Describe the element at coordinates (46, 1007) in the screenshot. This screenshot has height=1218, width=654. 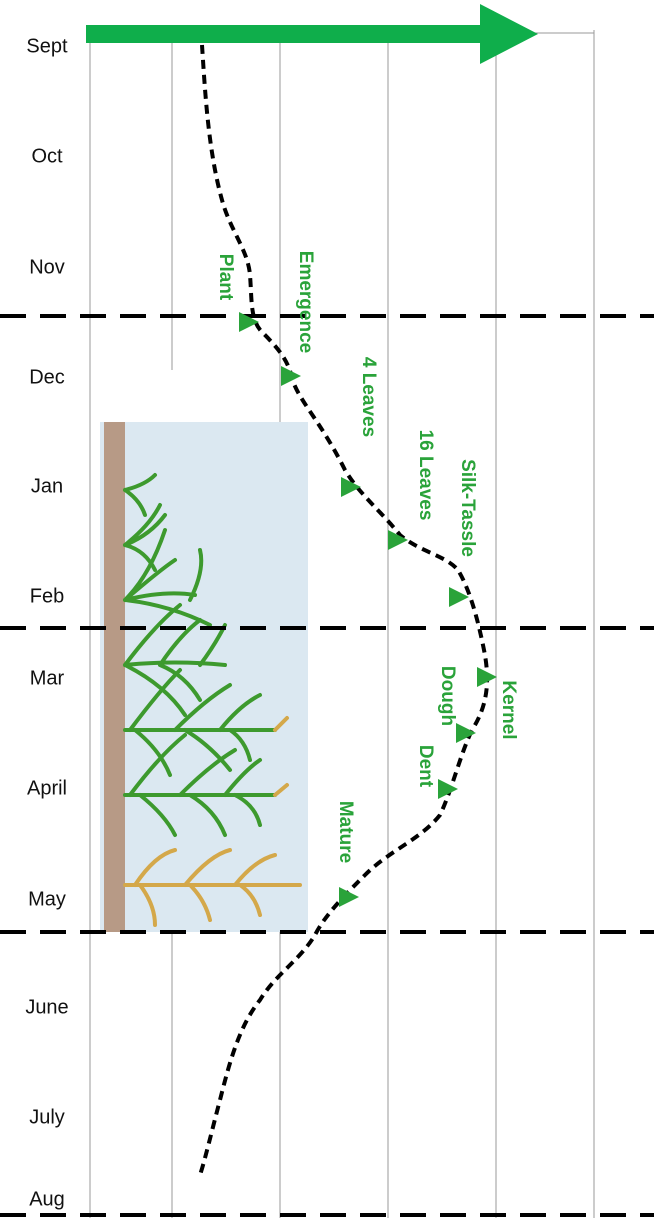
I see `month-label: June` at that location.